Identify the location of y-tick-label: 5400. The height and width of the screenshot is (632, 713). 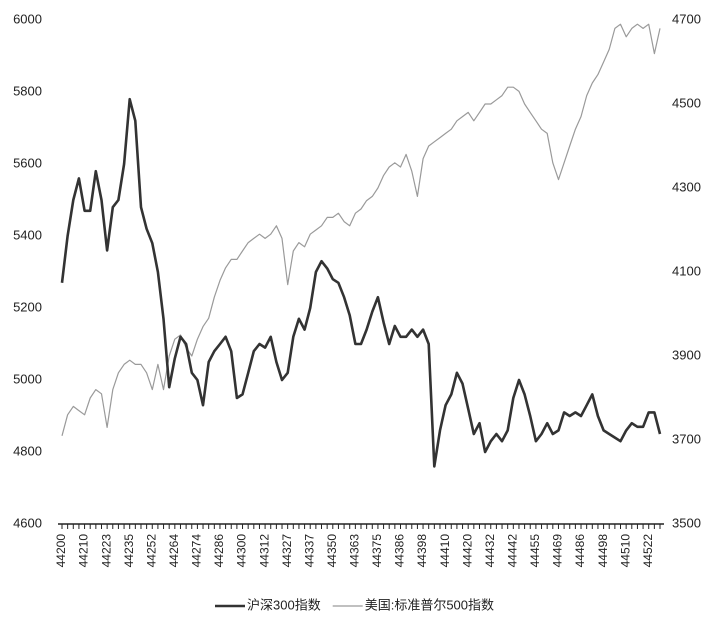
(27, 234).